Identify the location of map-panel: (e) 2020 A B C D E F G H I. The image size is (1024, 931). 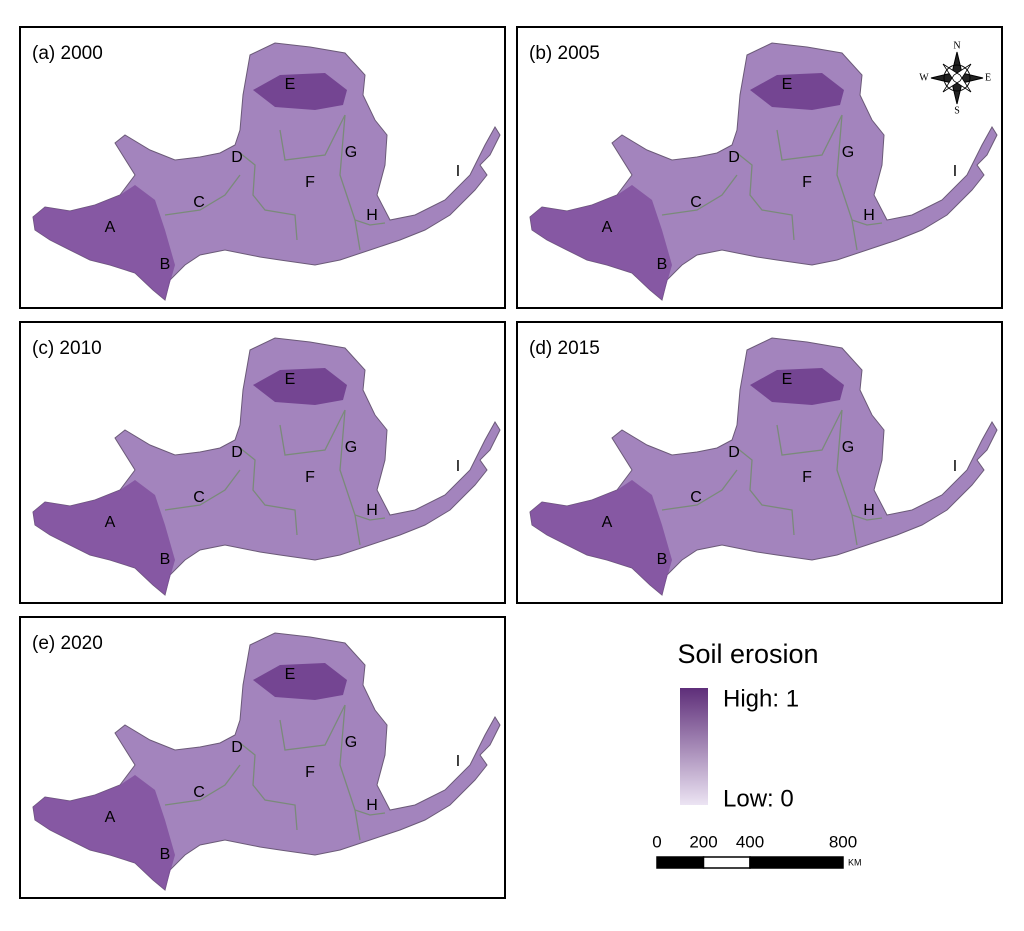
(262, 757).